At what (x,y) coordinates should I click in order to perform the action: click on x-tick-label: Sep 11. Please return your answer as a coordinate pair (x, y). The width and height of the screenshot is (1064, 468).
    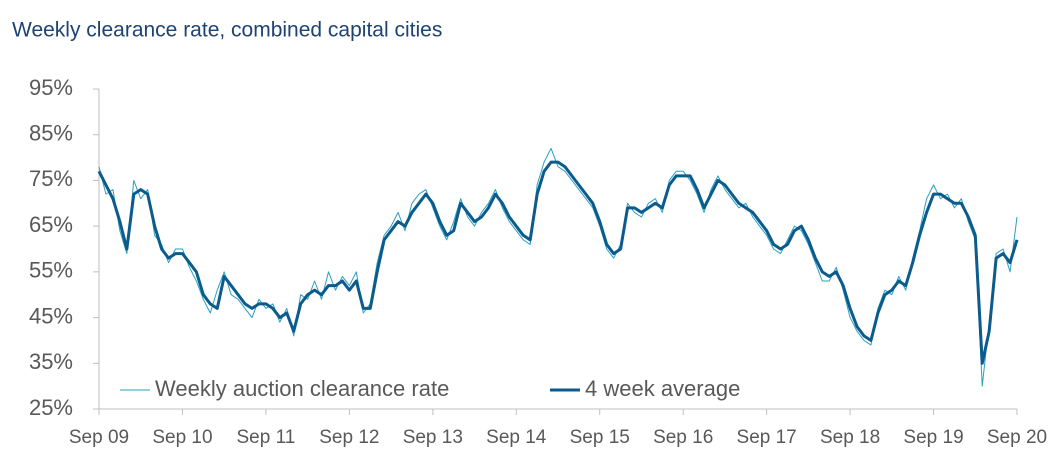
    Looking at the image, I should click on (266, 437).